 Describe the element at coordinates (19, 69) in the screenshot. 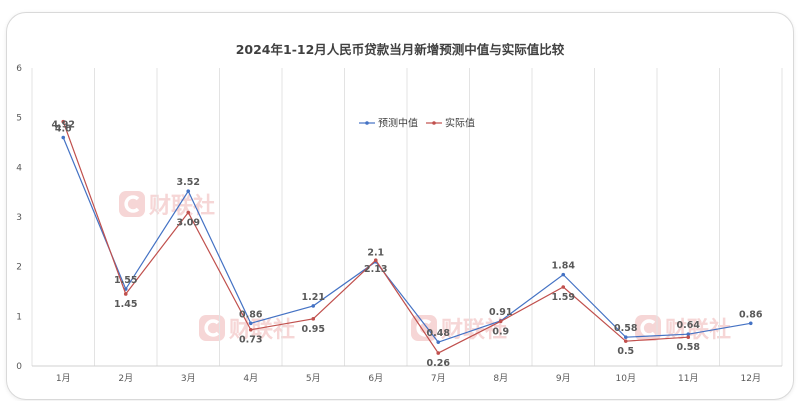

I see `y-tick-label: 6` at that location.